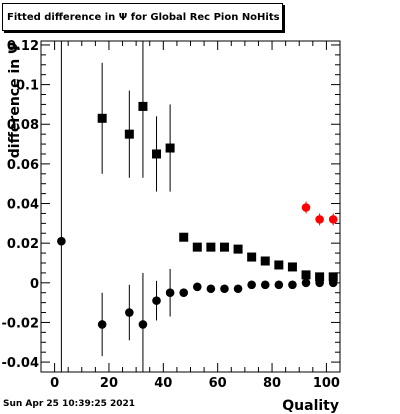 The height and width of the screenshot is (414, 400). What do you see at coordinates (15, 100) in the screenshot?
I see `y-axis-label: difference in Ψ` at bounding box center [15, 100].